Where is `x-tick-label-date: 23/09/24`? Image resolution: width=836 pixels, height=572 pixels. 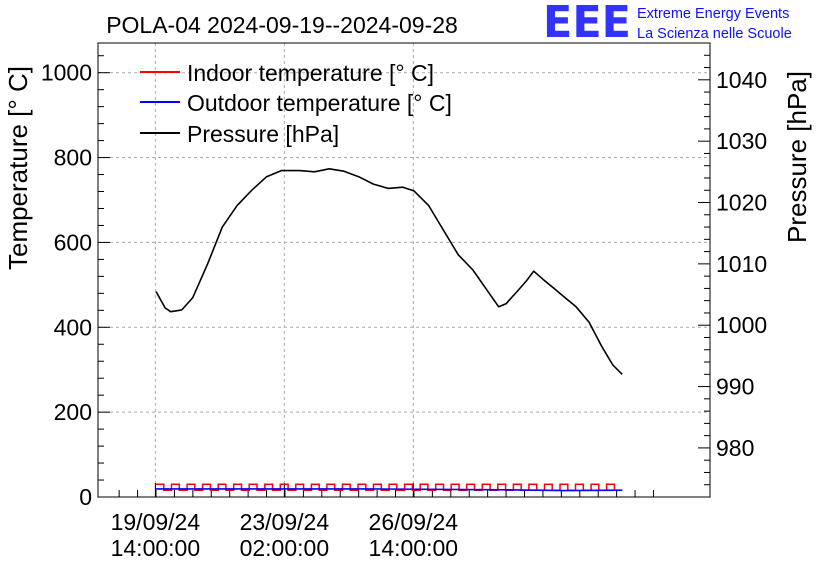 x-tick-label-date: 23/09/24 is located at coordinates (285, 522).